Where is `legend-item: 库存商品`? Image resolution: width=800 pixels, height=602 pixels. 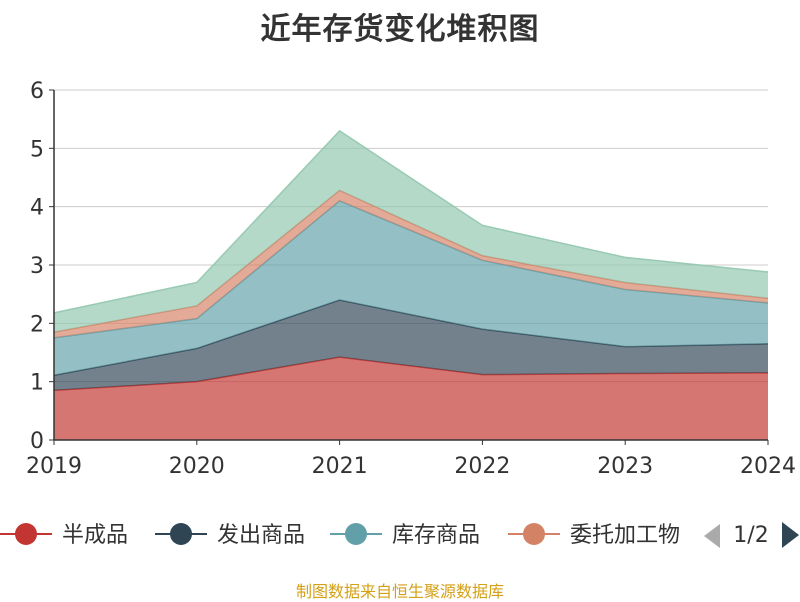
legend-item: 库存商品 is located at coordinates (405, 535).